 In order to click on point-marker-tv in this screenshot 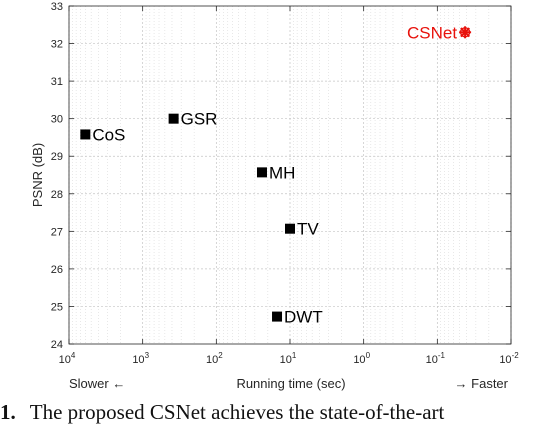, I will do `click(290, 228)`.